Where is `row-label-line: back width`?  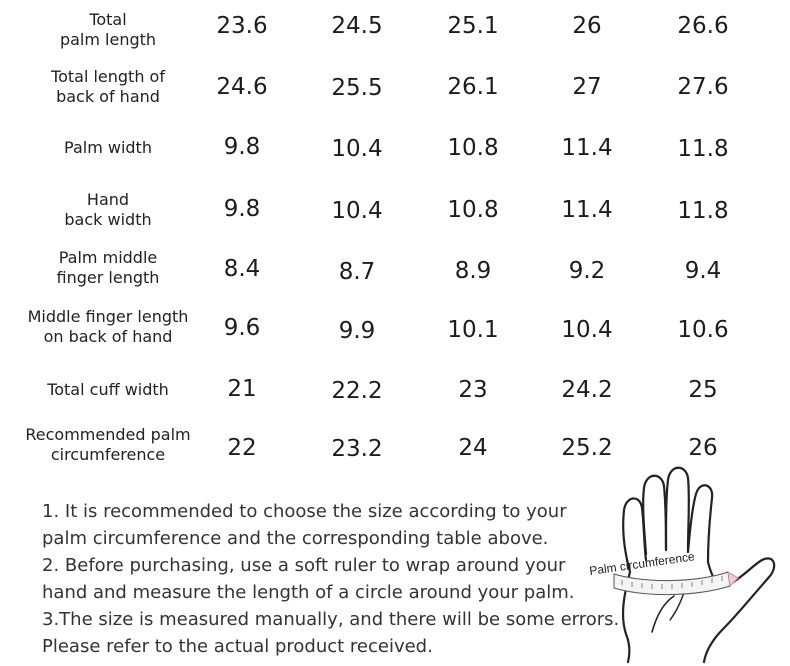
row-label-line: back width is located at coordinates (108, 219).